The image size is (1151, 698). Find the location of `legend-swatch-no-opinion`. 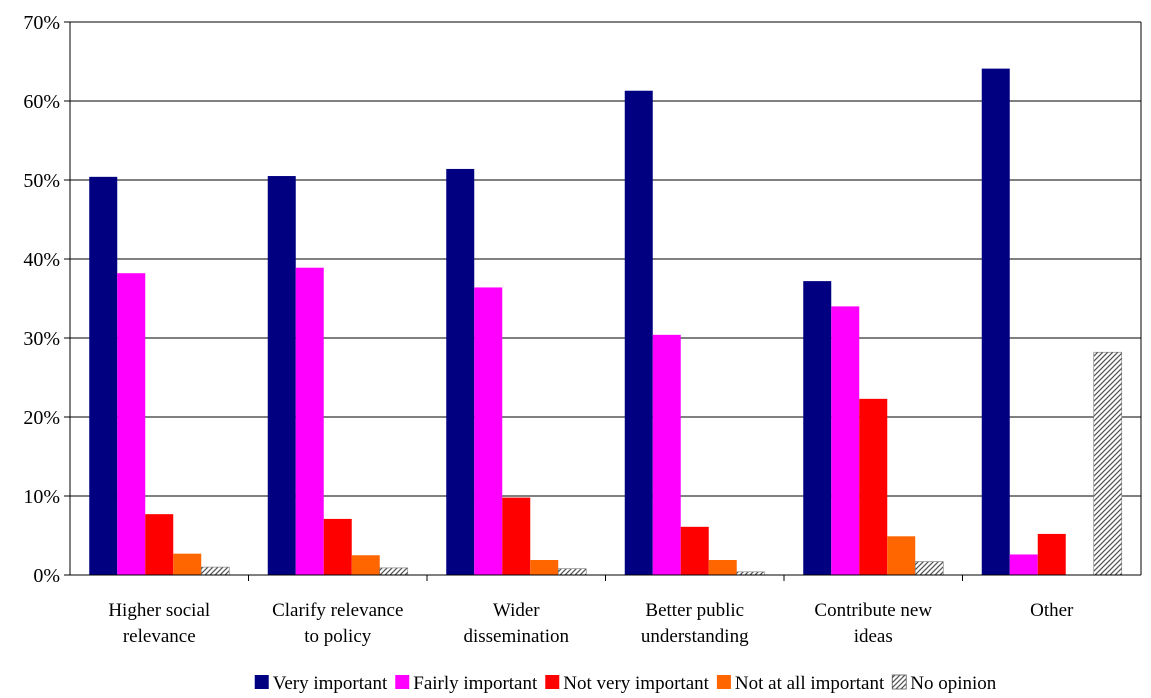

legend-swatch-no-opinion is located at coordinates (899, 682).